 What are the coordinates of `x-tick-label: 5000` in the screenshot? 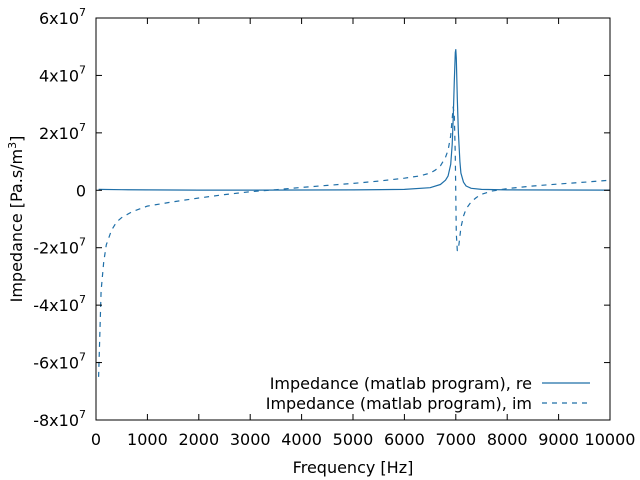 It's located at (353, 439).